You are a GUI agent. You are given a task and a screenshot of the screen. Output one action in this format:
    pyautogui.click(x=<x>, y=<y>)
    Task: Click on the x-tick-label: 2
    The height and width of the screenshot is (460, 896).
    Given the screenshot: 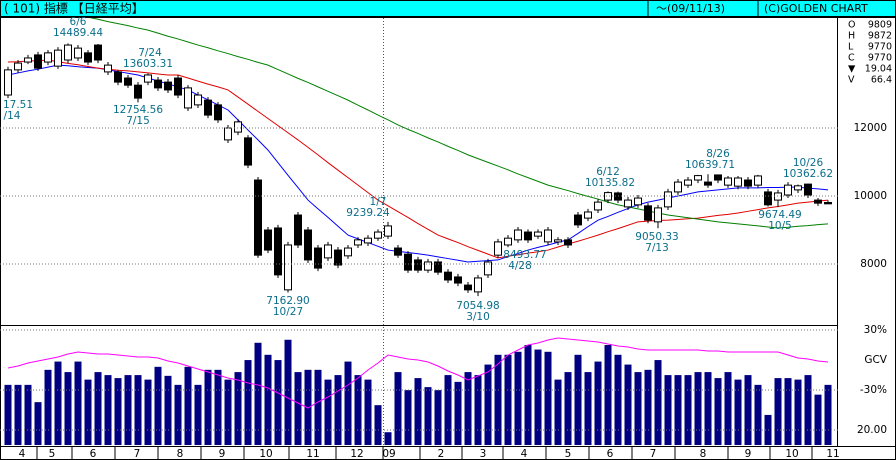 What is the action you would take?
    pyautogui.click(x=441, y=454)
    